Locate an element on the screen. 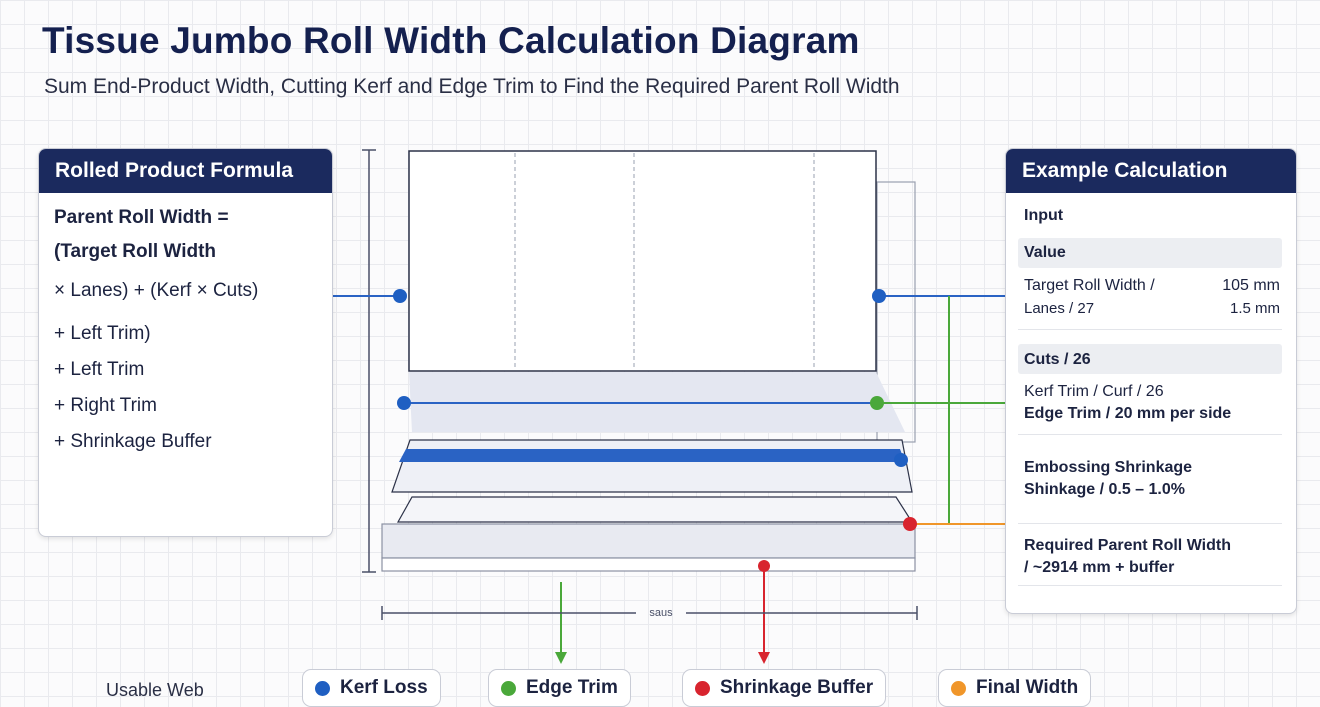 The height and width of the screenshot is (707, 1320). value-label: Value is located at coordinates (1045, 252).